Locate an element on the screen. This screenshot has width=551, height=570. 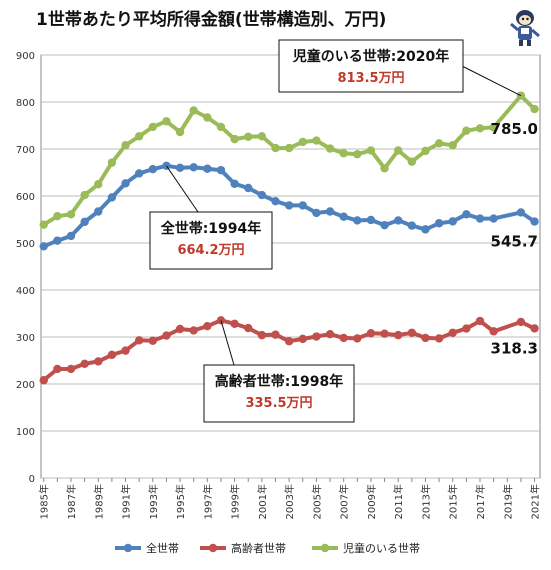
x-tick-label-text: 2021年 is located at coordinates (535, 501).